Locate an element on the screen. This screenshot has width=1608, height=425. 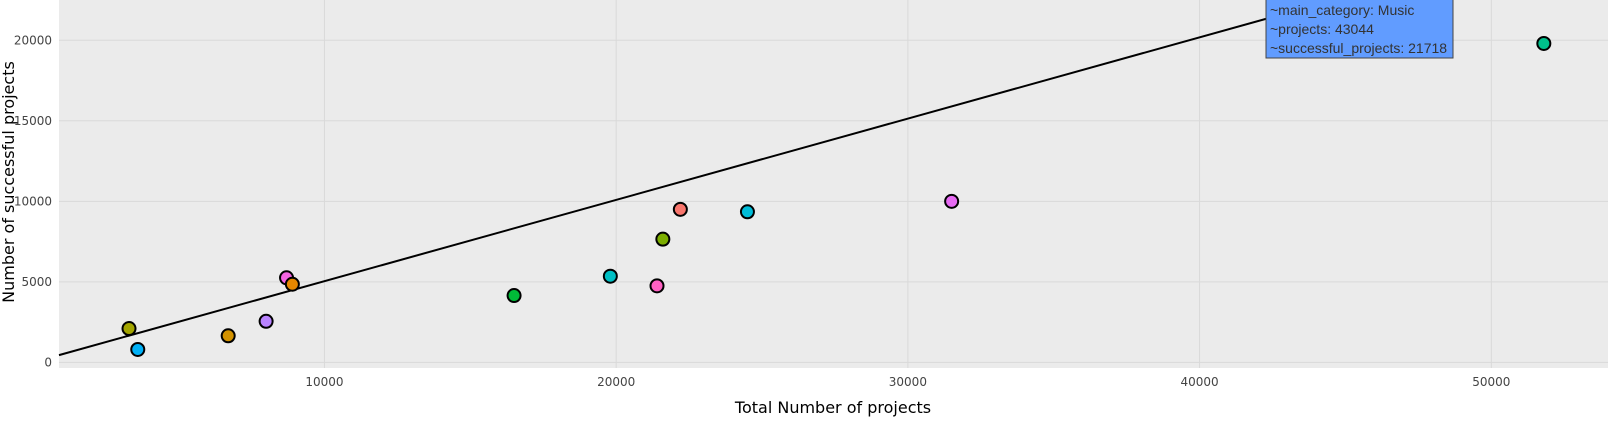
x-tick-label: 40000 is located at coordinates (1200, 382).